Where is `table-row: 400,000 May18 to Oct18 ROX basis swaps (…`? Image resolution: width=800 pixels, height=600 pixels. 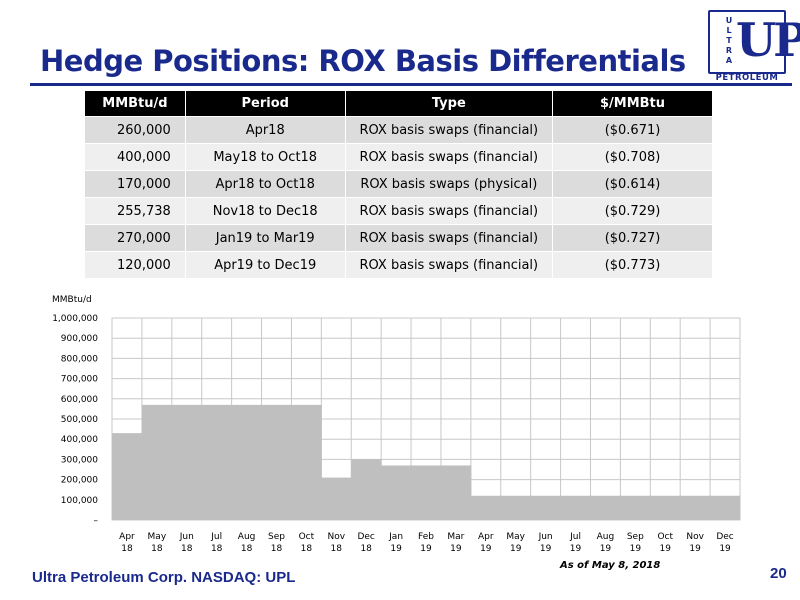 table-row: 400,000 May18 to Oct18 ROX basis swaps (… is located at coordinates (399, 157).